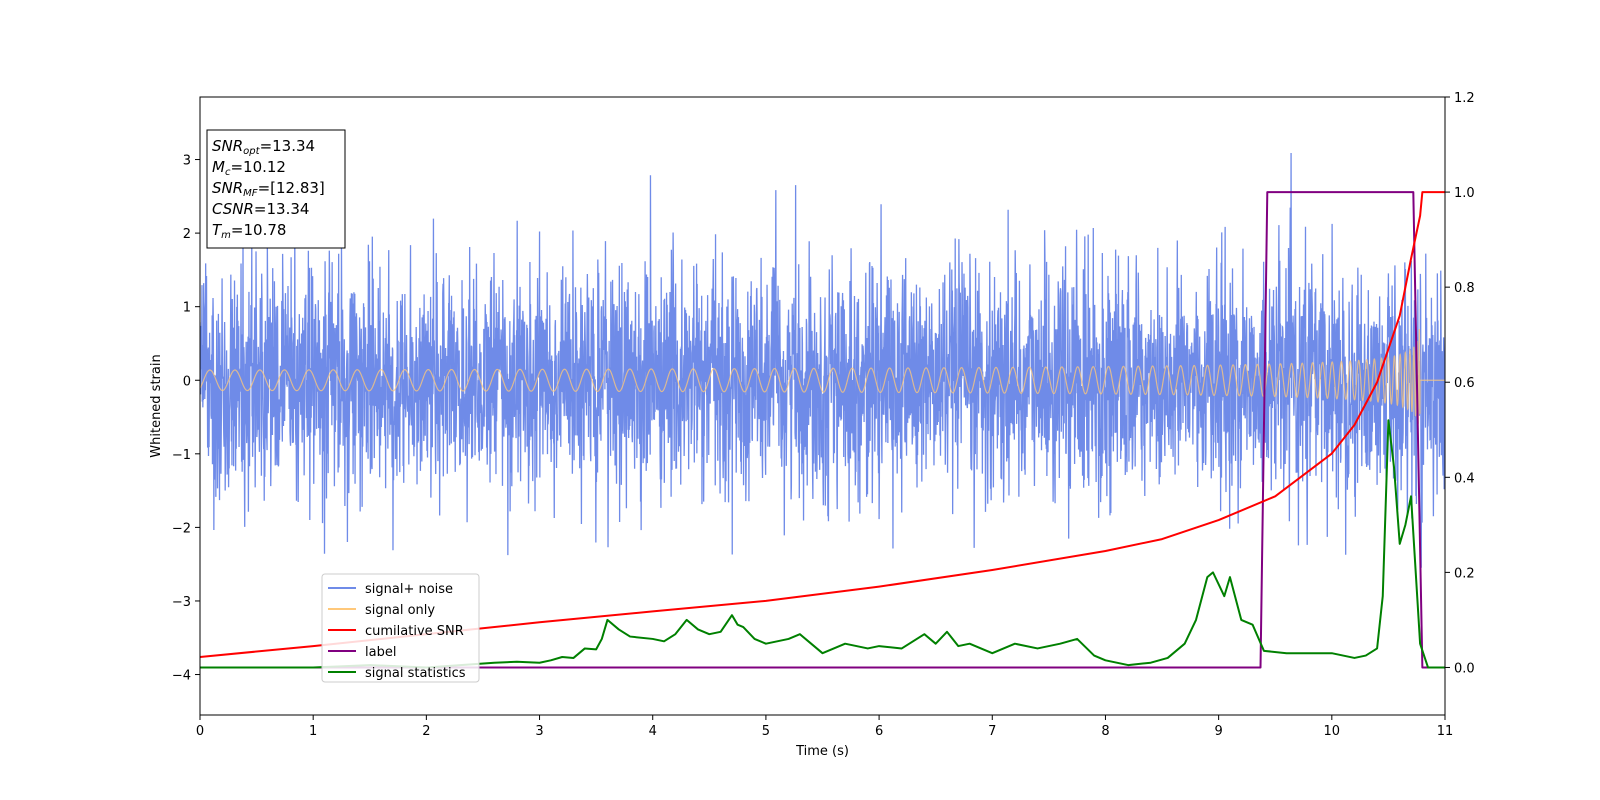  What do you see at coordinates (1464, 573) in the screenshot?
I see `y2-tick-label: 0.2` at bounding box center [1464, 573].